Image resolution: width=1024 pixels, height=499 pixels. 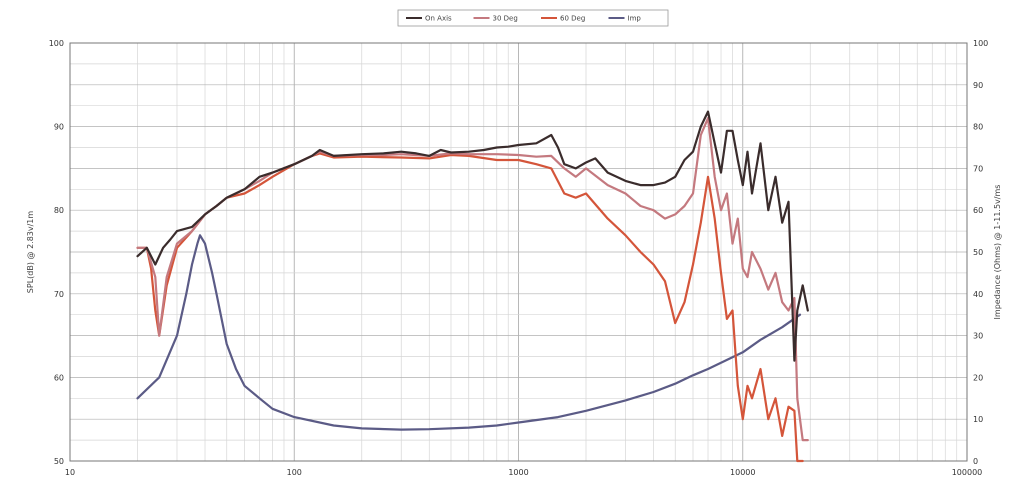 I want to click on y-tick-label-right: 90, so click(x=978, y=85).